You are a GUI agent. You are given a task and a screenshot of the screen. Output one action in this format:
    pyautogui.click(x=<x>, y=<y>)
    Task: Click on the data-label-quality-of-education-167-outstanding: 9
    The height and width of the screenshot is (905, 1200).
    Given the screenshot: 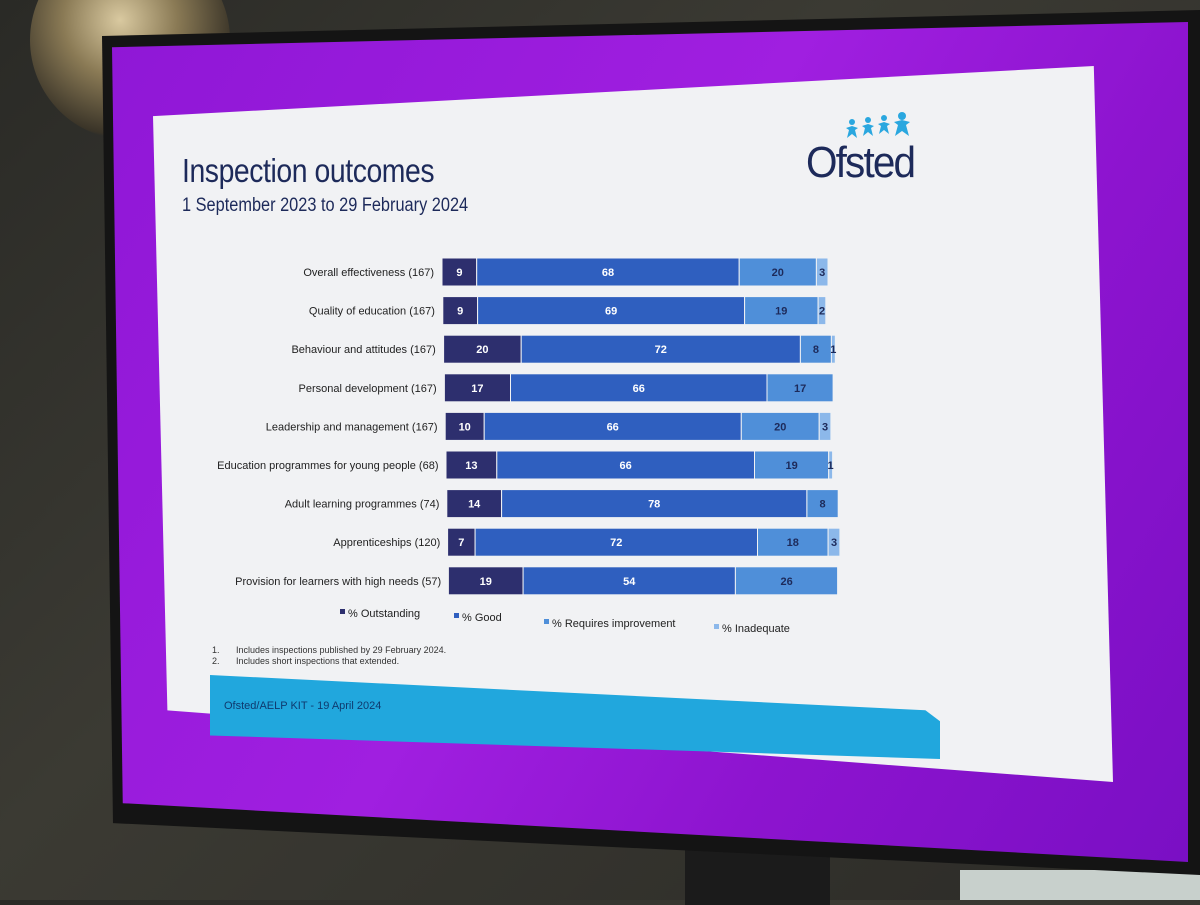 What is the action you would take?
    pyautogui.click(x=460, y=312)
    